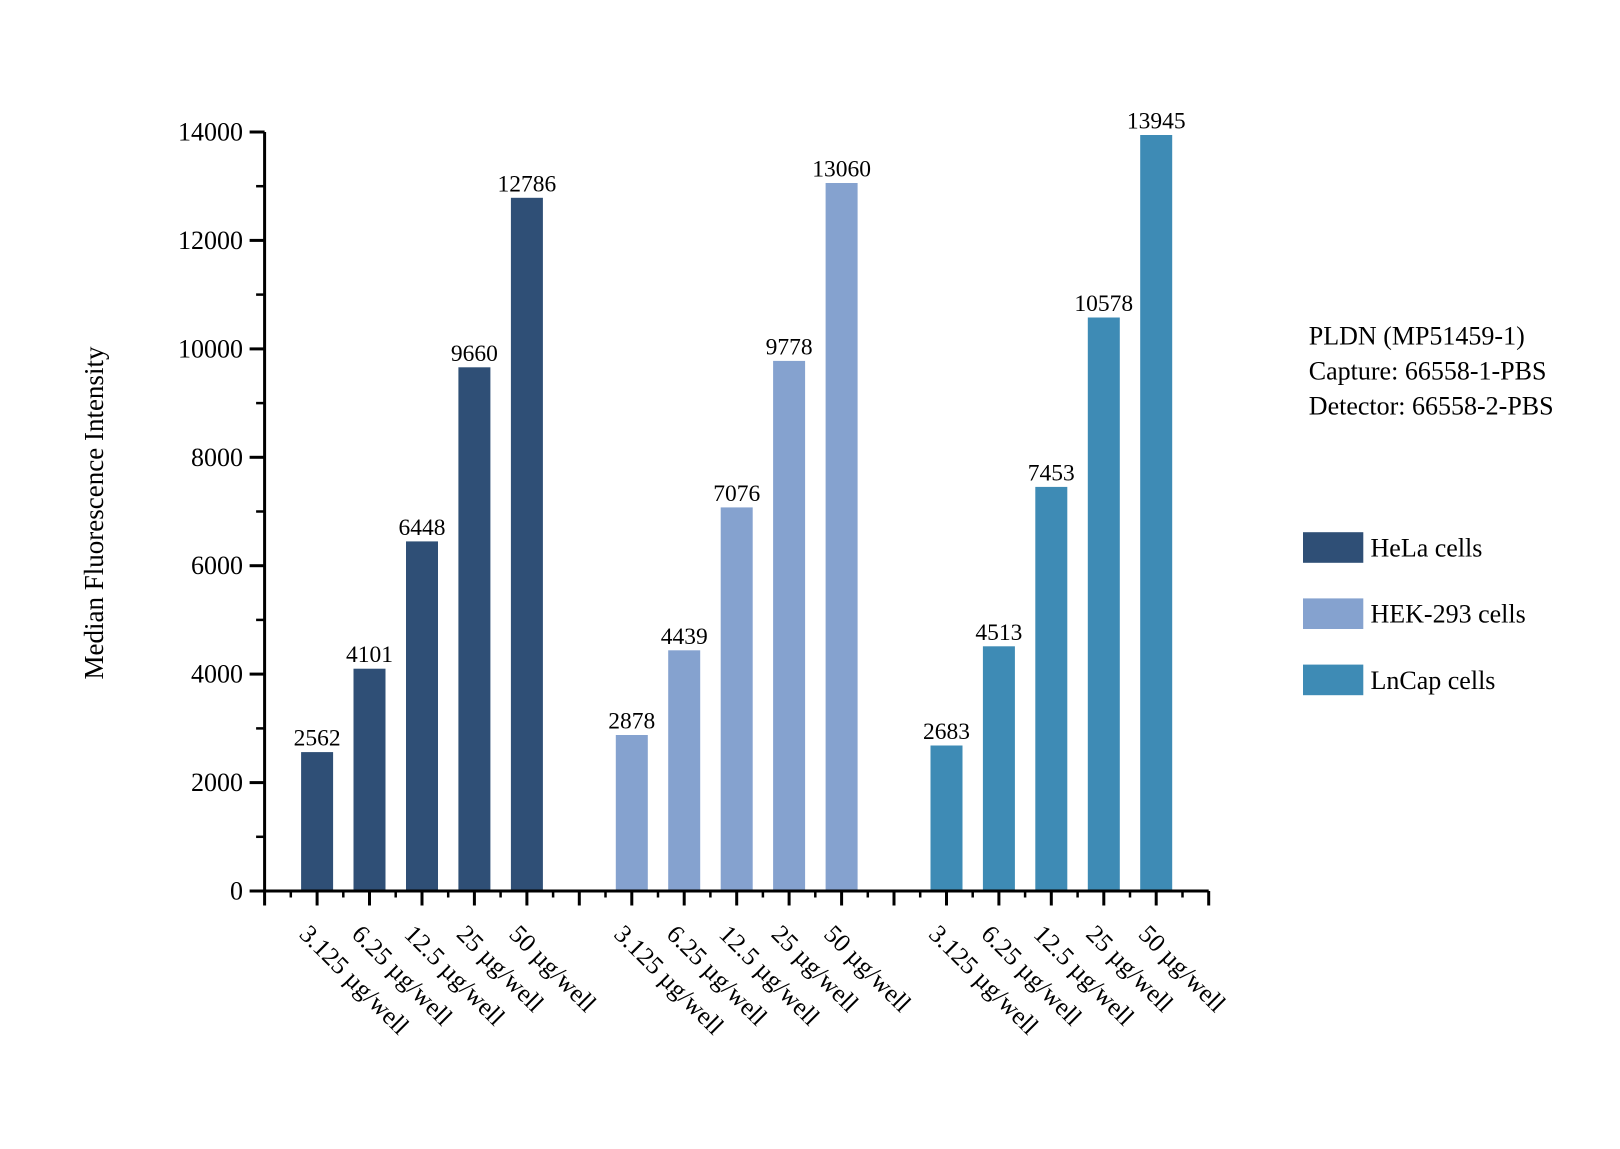 The image size is (1620, 1149). Describe the element at coordinates (1448, 614) in the screenshot. I see `svg-text: HEK-293 cells` at that location.